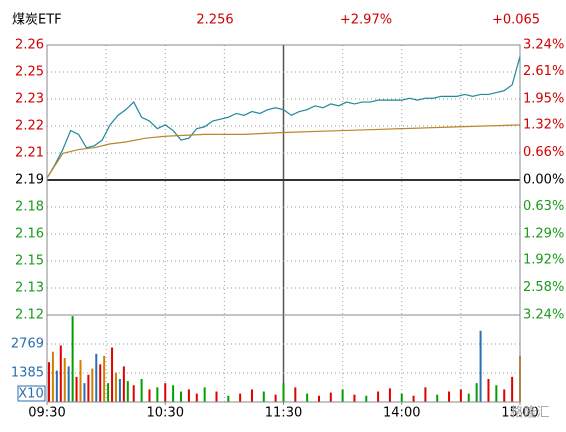 This screenshot has height=432, width=566. I want to click on x-tick-label: 11:30, so click(283, 413).